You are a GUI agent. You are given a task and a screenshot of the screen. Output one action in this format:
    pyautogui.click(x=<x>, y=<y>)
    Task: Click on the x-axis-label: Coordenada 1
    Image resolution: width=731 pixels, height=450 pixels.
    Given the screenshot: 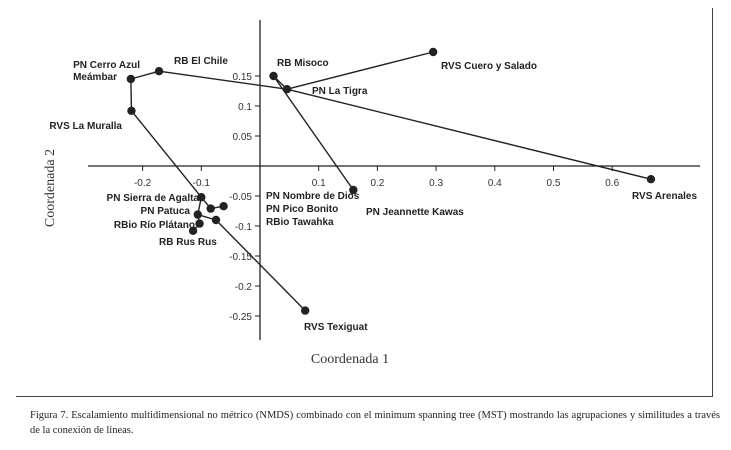 What is the action you would take?
    pyautogui.click(x=350, y=359)
    